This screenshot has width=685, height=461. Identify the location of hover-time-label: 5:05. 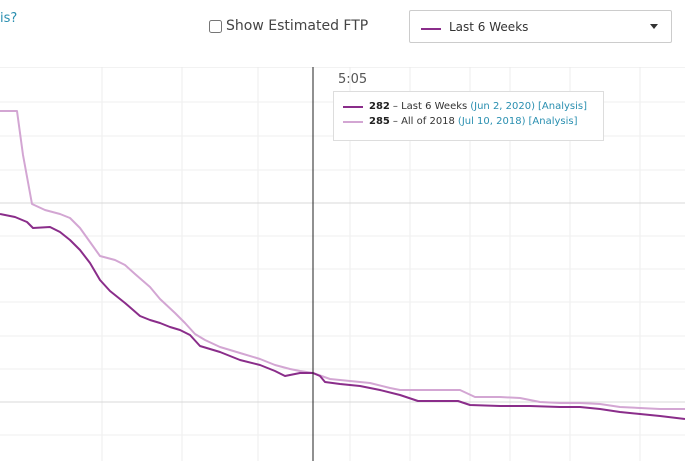
(353, 79).